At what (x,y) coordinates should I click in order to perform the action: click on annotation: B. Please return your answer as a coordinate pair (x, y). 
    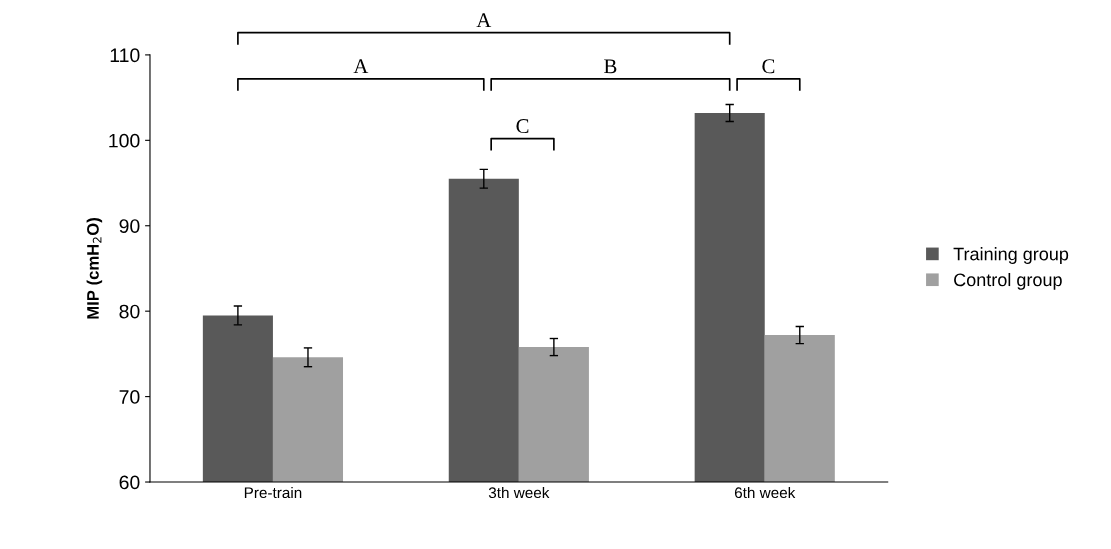
    Looking at the image, I should click on (610, 66).